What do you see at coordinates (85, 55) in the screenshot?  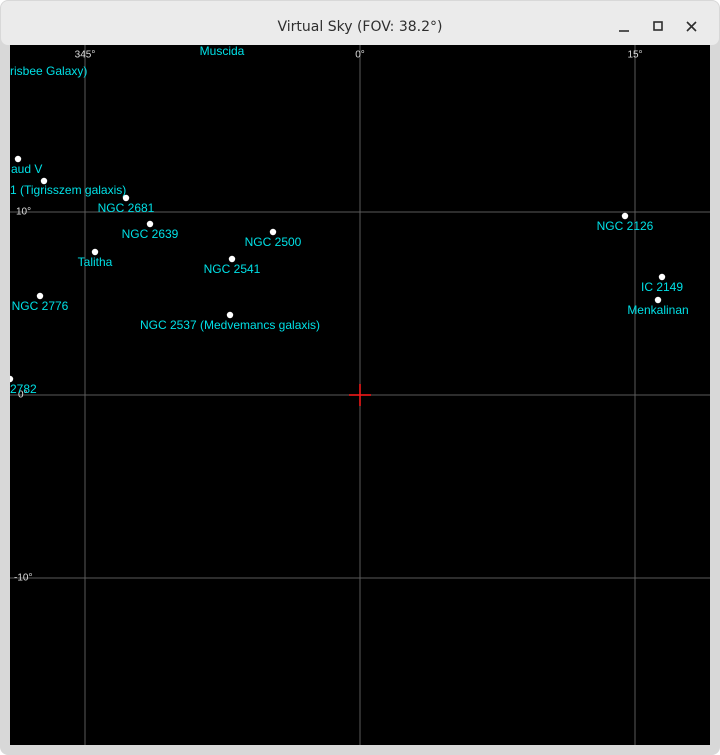 I see `ra-label: 345°` at bounding box center [85, 55].